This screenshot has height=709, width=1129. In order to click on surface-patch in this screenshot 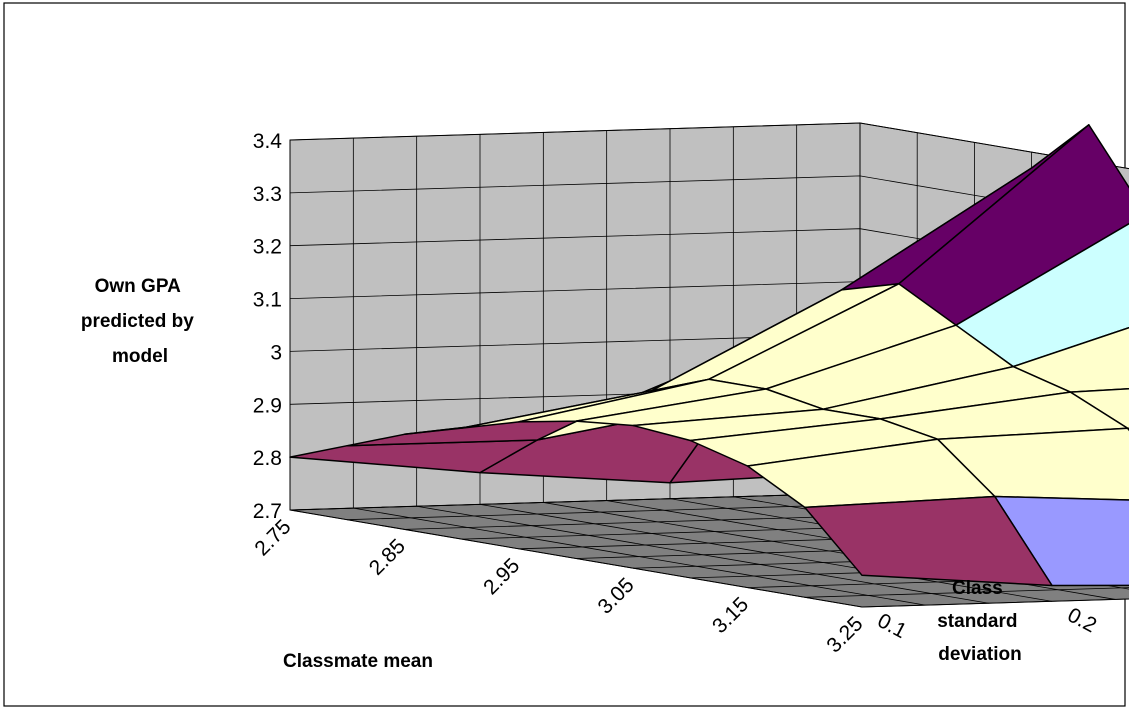, I will do `click(928, 541)`.